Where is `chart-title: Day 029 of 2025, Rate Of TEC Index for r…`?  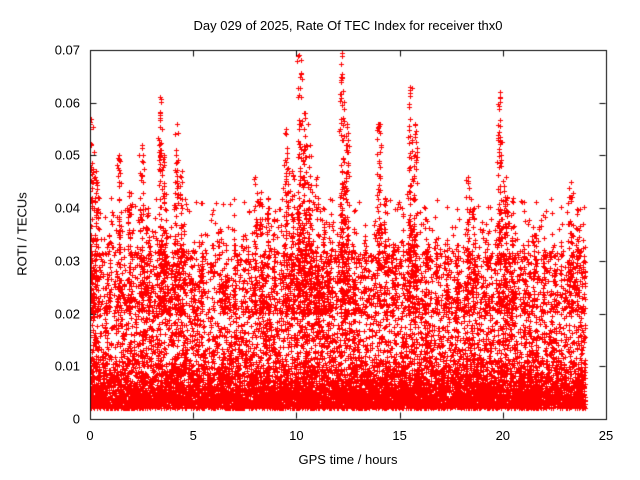
chart-title: Day 029 of 2025, Rate Of TEC Index for r… is located at coordinates (348, 25).